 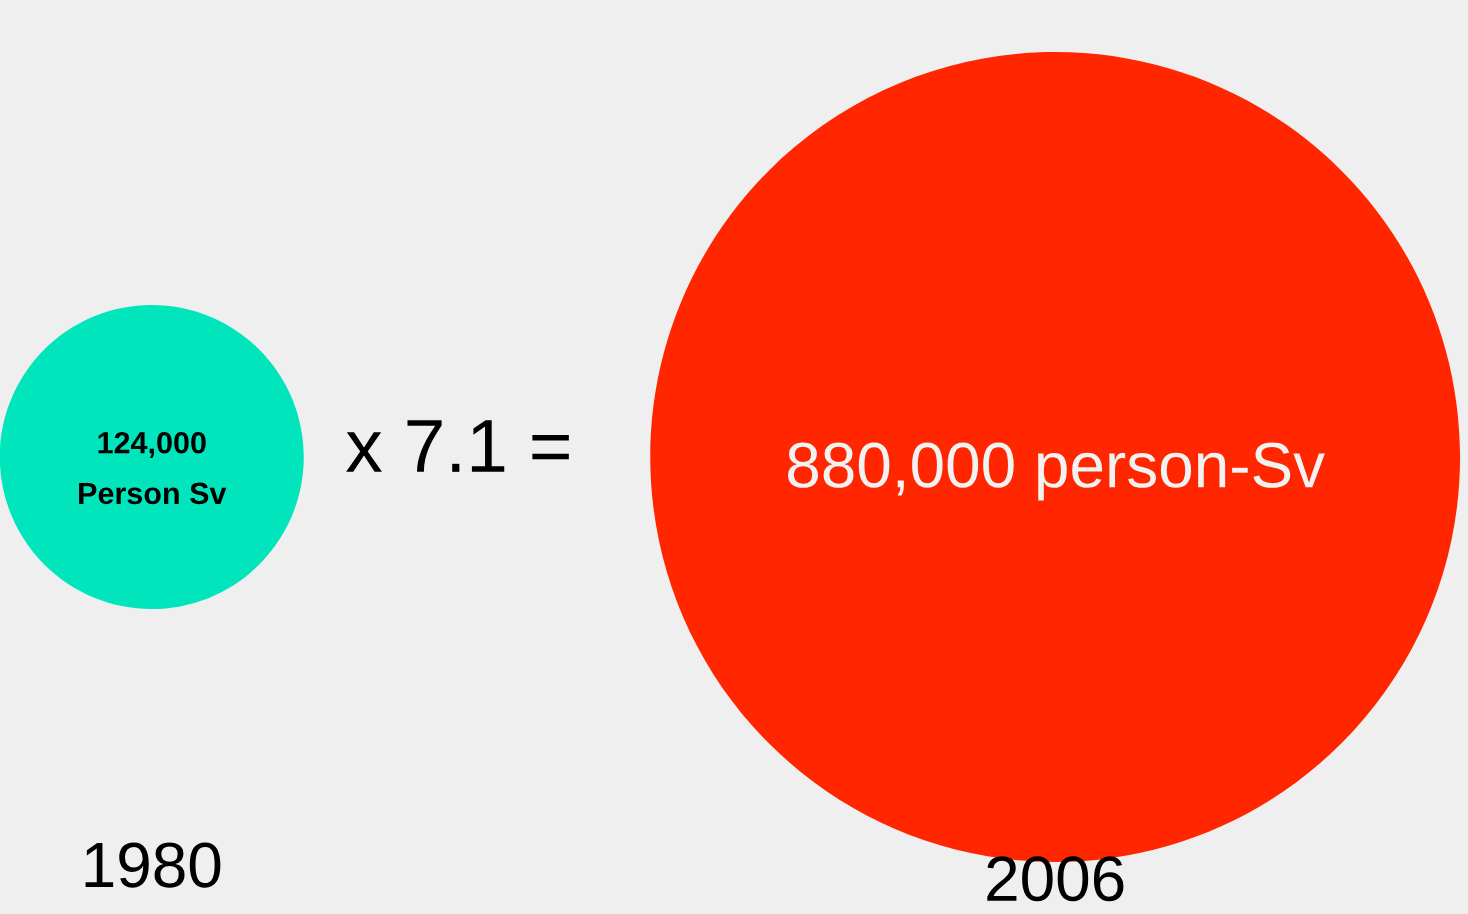 I want to click on category-label: 1980, so click(x=153, y=865).